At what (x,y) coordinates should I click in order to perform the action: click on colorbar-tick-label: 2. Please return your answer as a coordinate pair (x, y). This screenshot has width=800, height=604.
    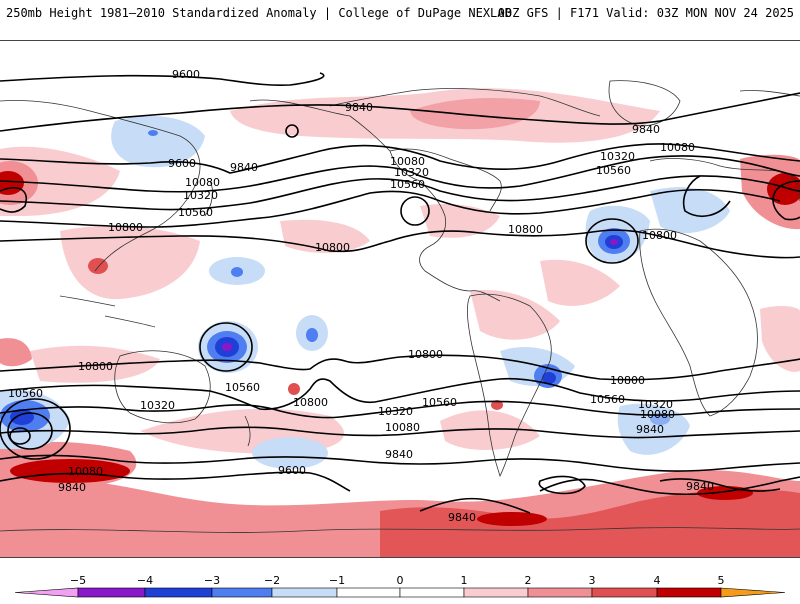
    Looking at the image, I should click on (528, 580).